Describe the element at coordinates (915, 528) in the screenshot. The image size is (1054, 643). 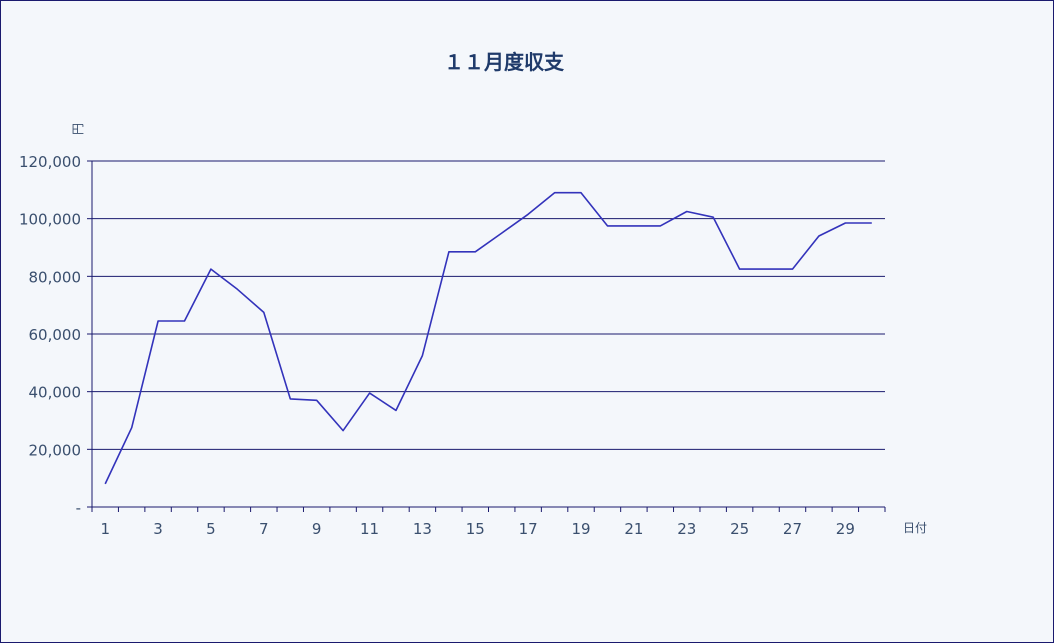
I see `x-axis-label: 日付` at that location.